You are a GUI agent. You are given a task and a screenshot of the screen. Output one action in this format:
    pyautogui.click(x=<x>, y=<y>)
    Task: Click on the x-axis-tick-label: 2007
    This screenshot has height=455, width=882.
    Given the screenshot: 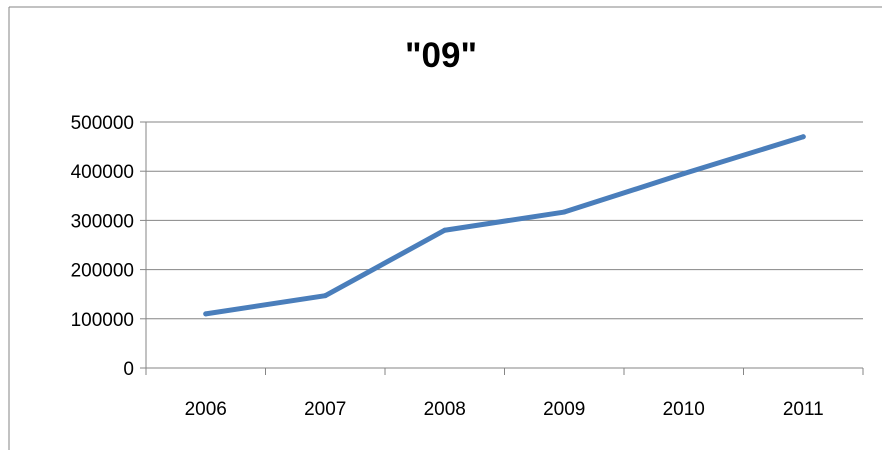 What is the action you would take?
    pyautogui.click(x=325, y=409)
    